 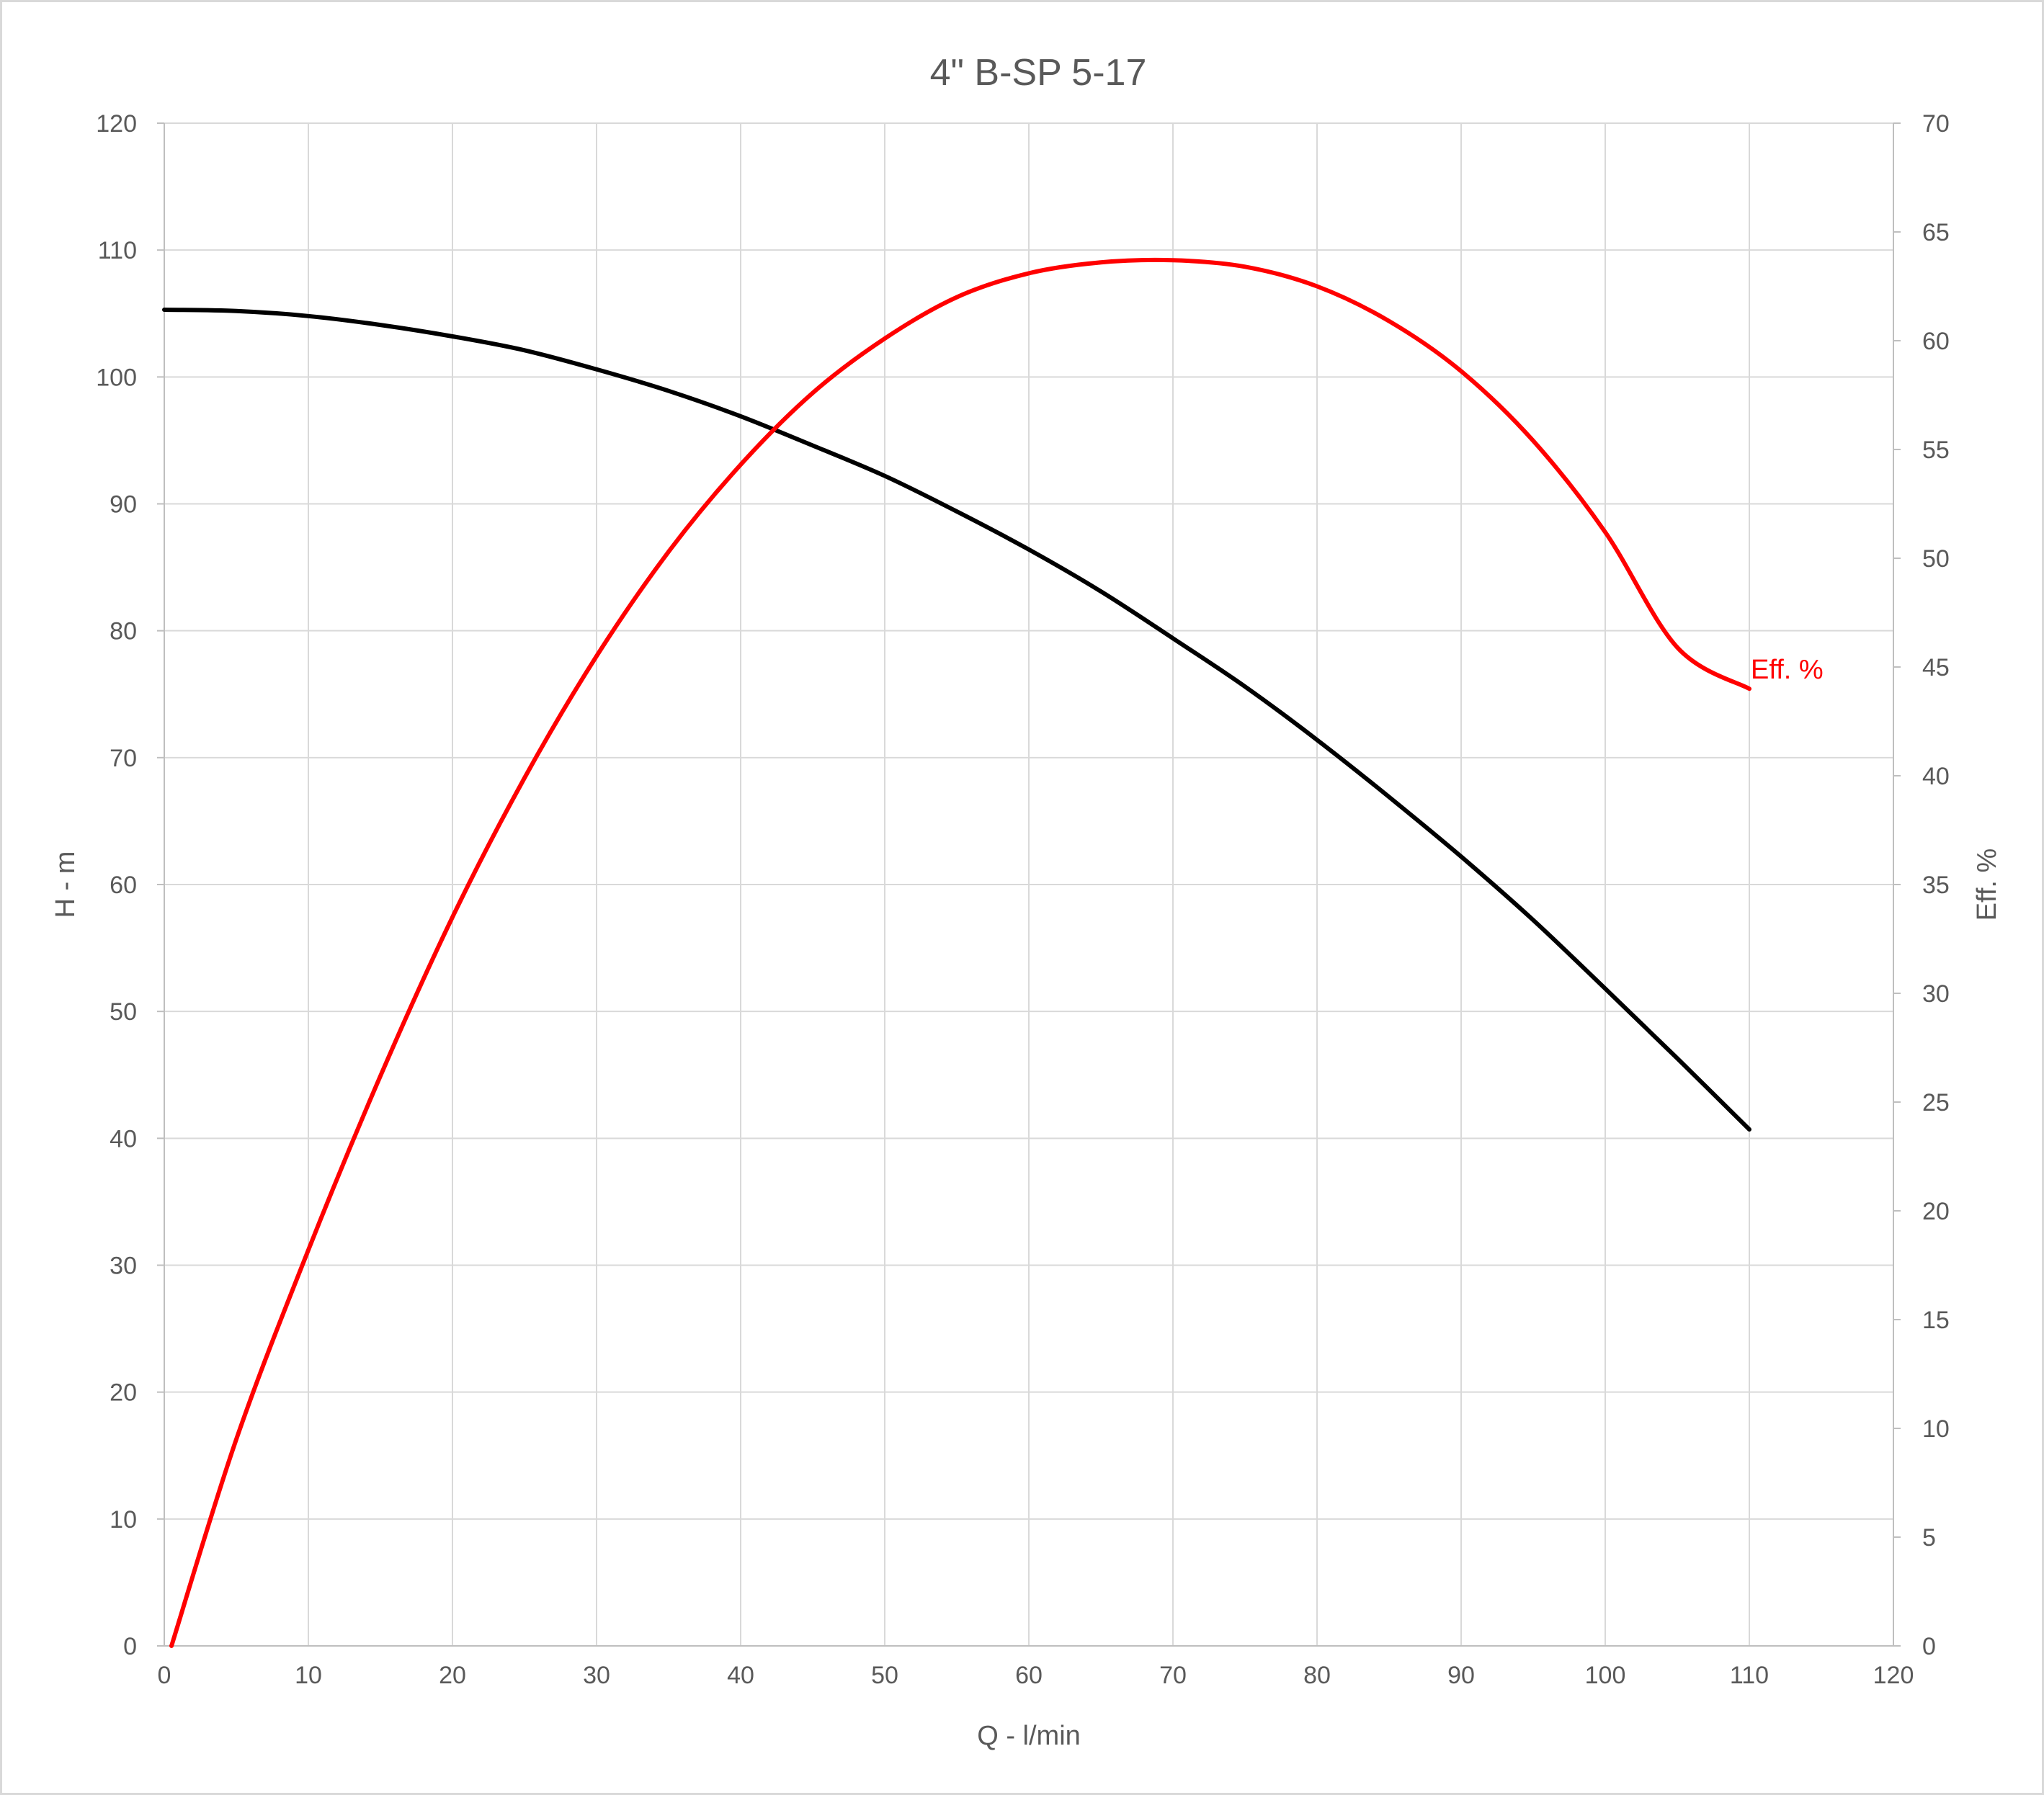 What do you see at coordinates (164, 1675) in the screenshot?
I see `x-tick-label: 0` at bounding box center [164, 1675].